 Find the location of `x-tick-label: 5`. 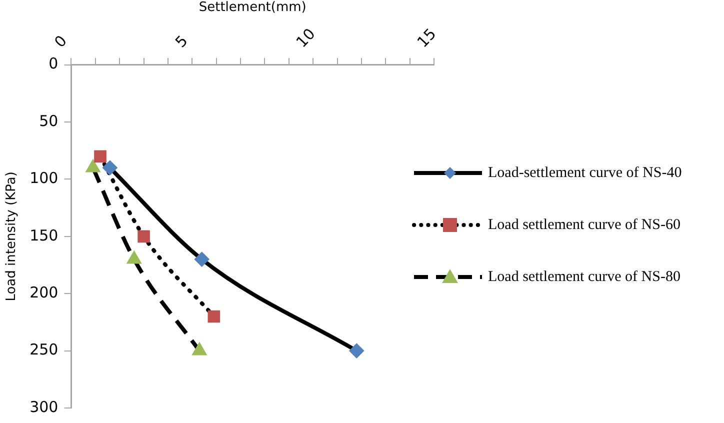

x-tick-label: 5 is located at coordinates (182, 42).